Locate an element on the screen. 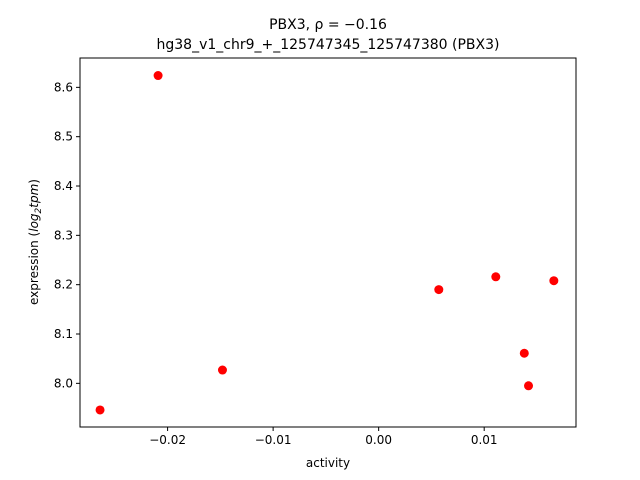 The image size is (640, 480). x-tick-label: −0.02 is located at coordinates (167, 440).